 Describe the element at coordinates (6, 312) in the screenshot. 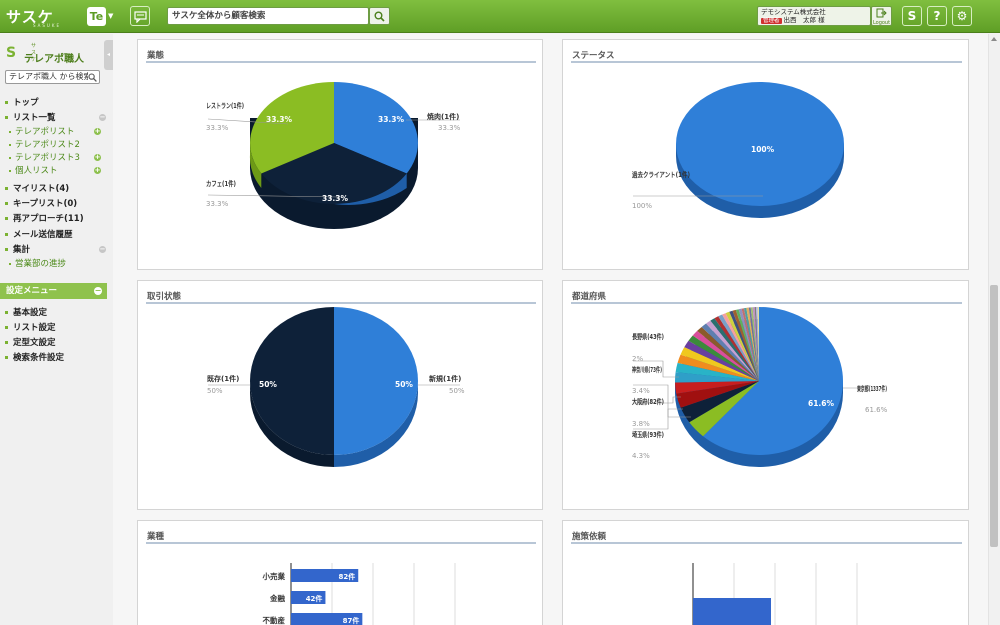

I see `bullet` at that location.